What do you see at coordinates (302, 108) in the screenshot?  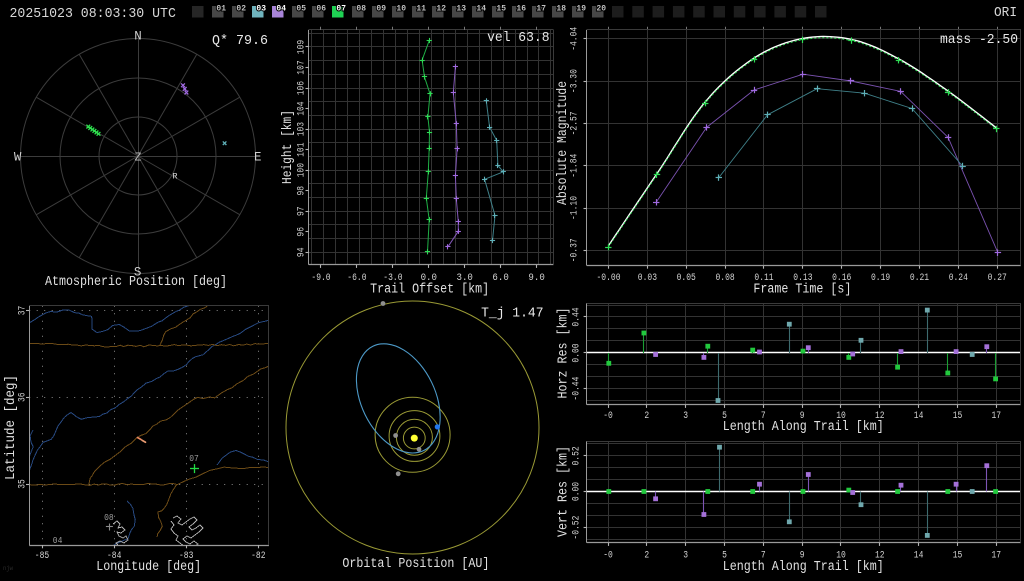 I see `svg-text: 104` at bounding box center [302, 108].